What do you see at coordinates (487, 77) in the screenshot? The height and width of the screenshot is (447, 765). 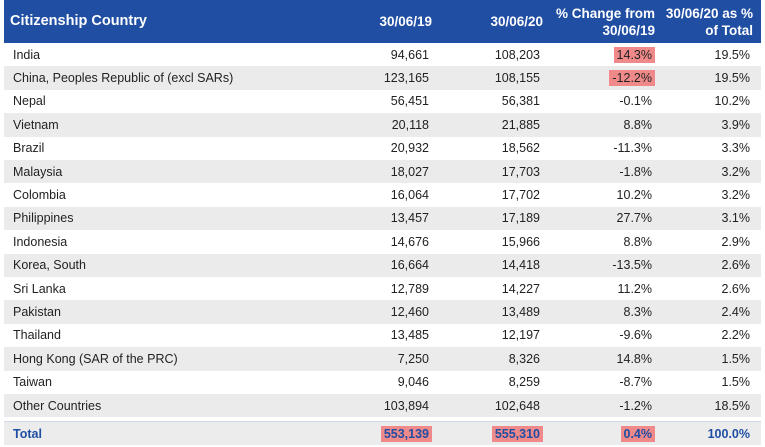 I see `table-cell: 108,155` at bounding box center [487, 77].